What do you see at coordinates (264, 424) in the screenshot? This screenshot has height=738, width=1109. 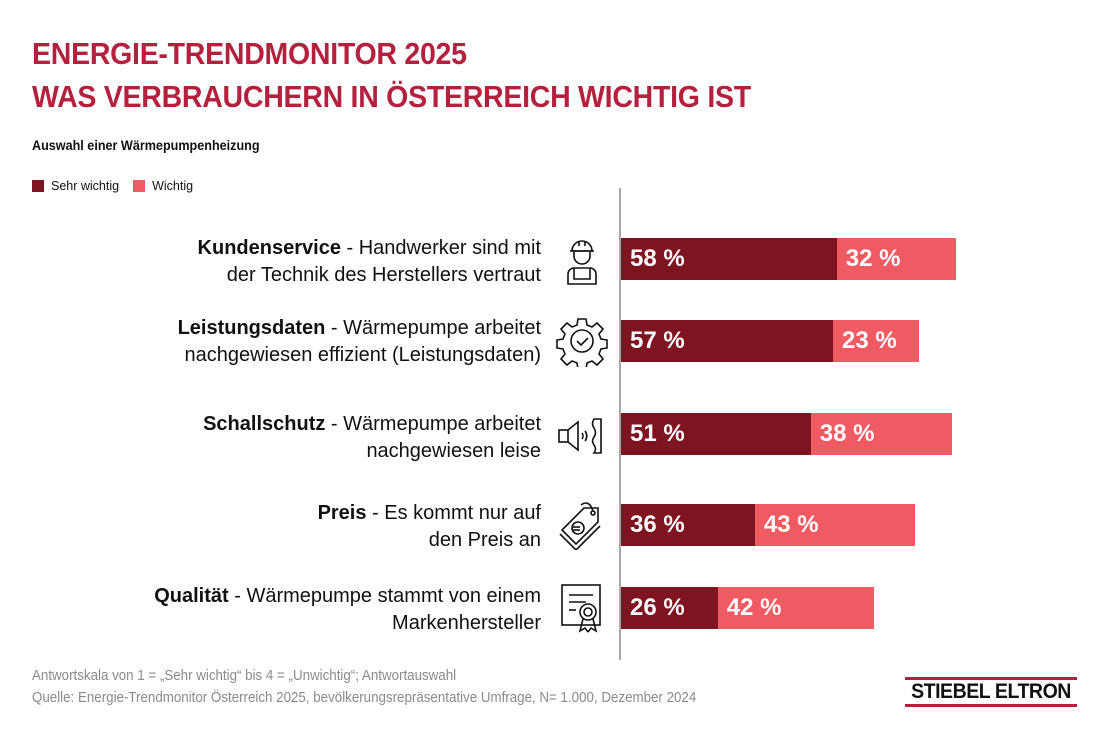 I see `category-name: Schallschutz` at bounding box center [264, 424].